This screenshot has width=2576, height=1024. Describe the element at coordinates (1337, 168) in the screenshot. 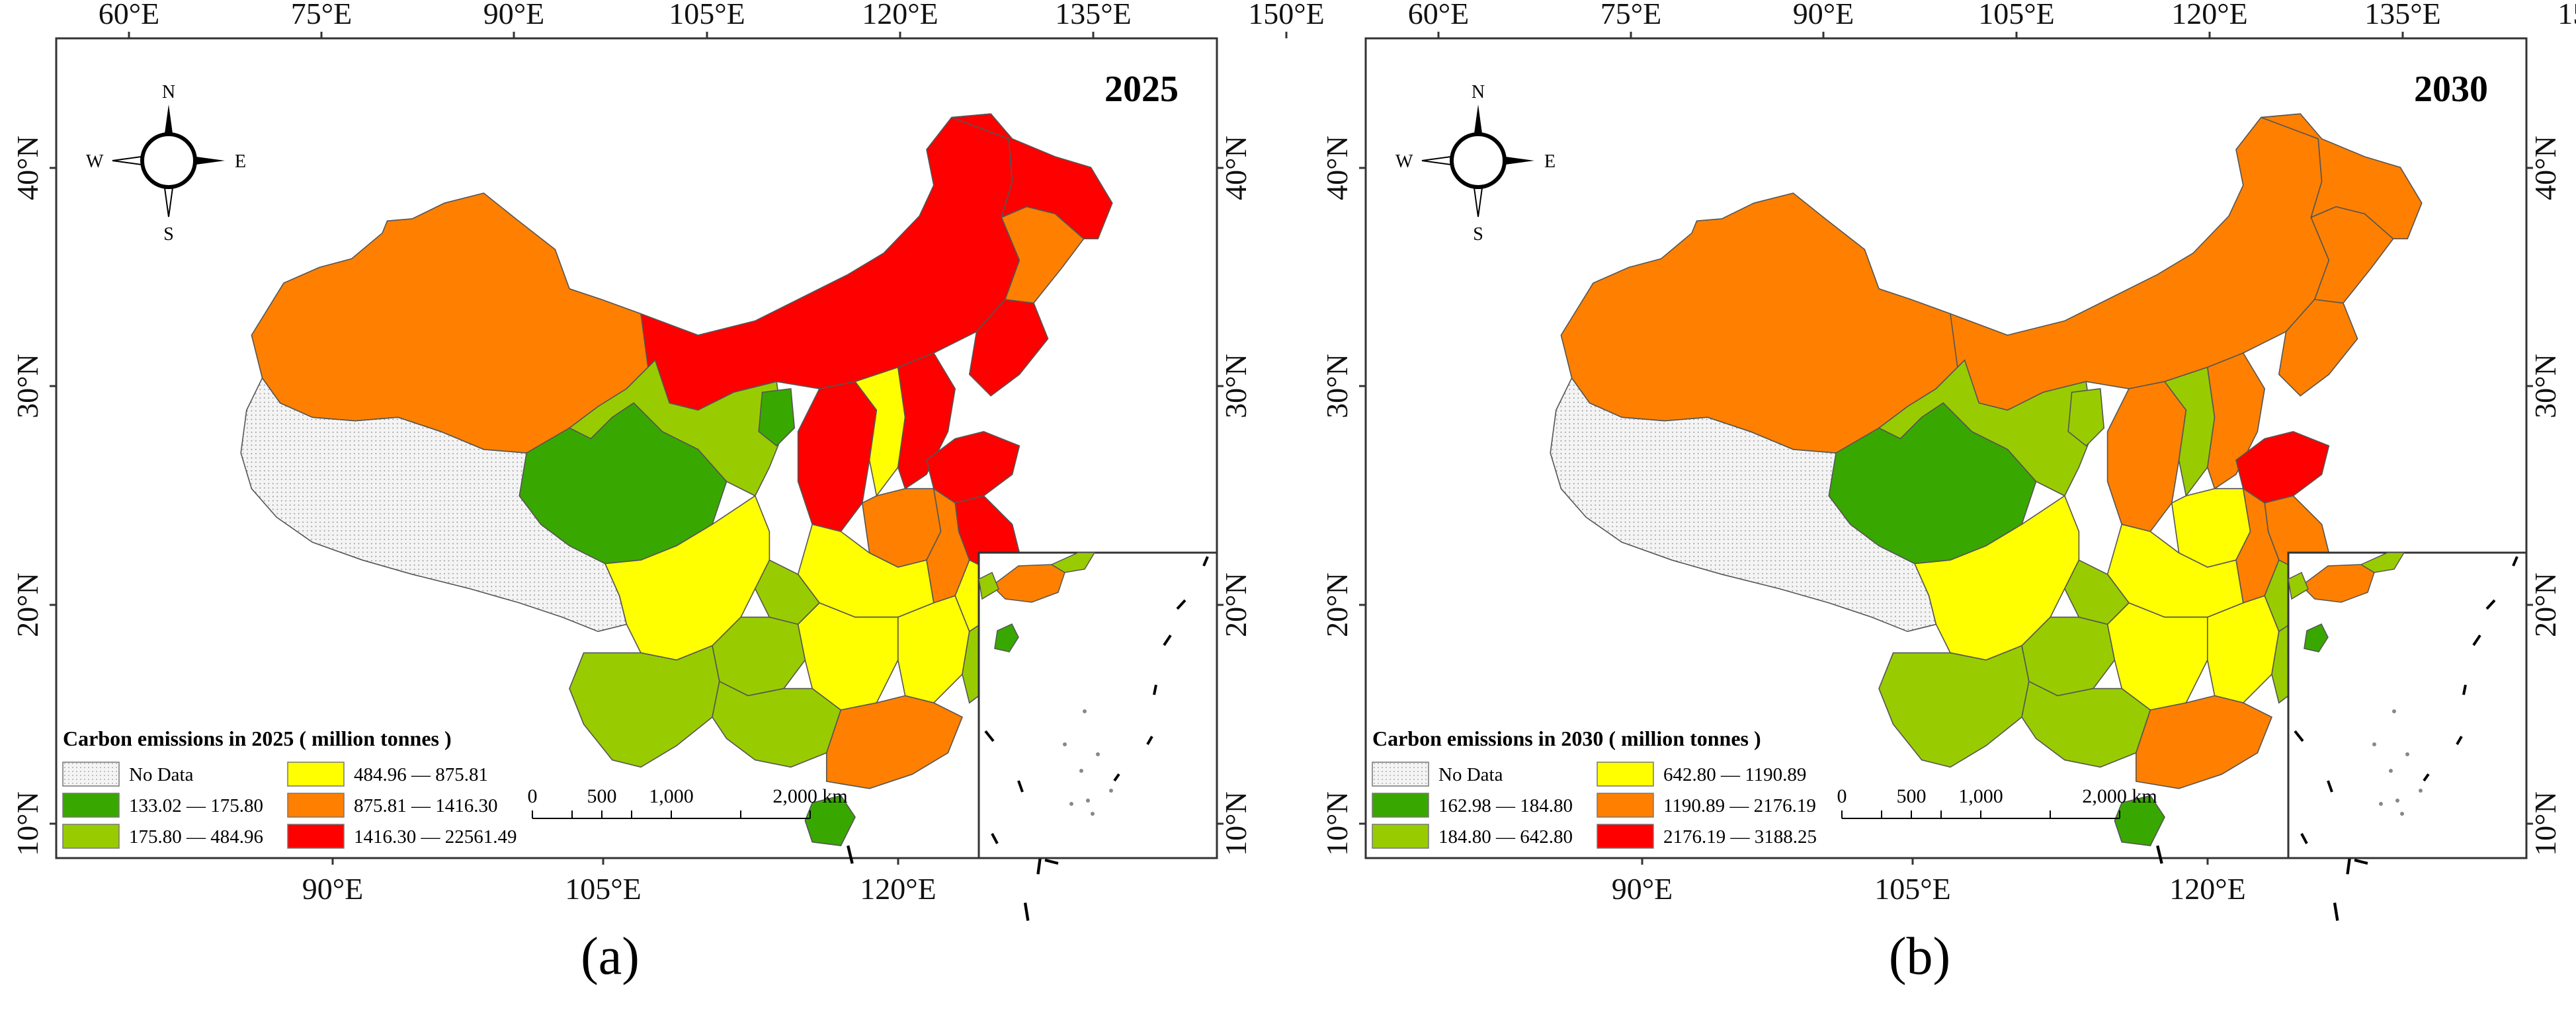

I see `left-lat-label: 40°N` at that location.